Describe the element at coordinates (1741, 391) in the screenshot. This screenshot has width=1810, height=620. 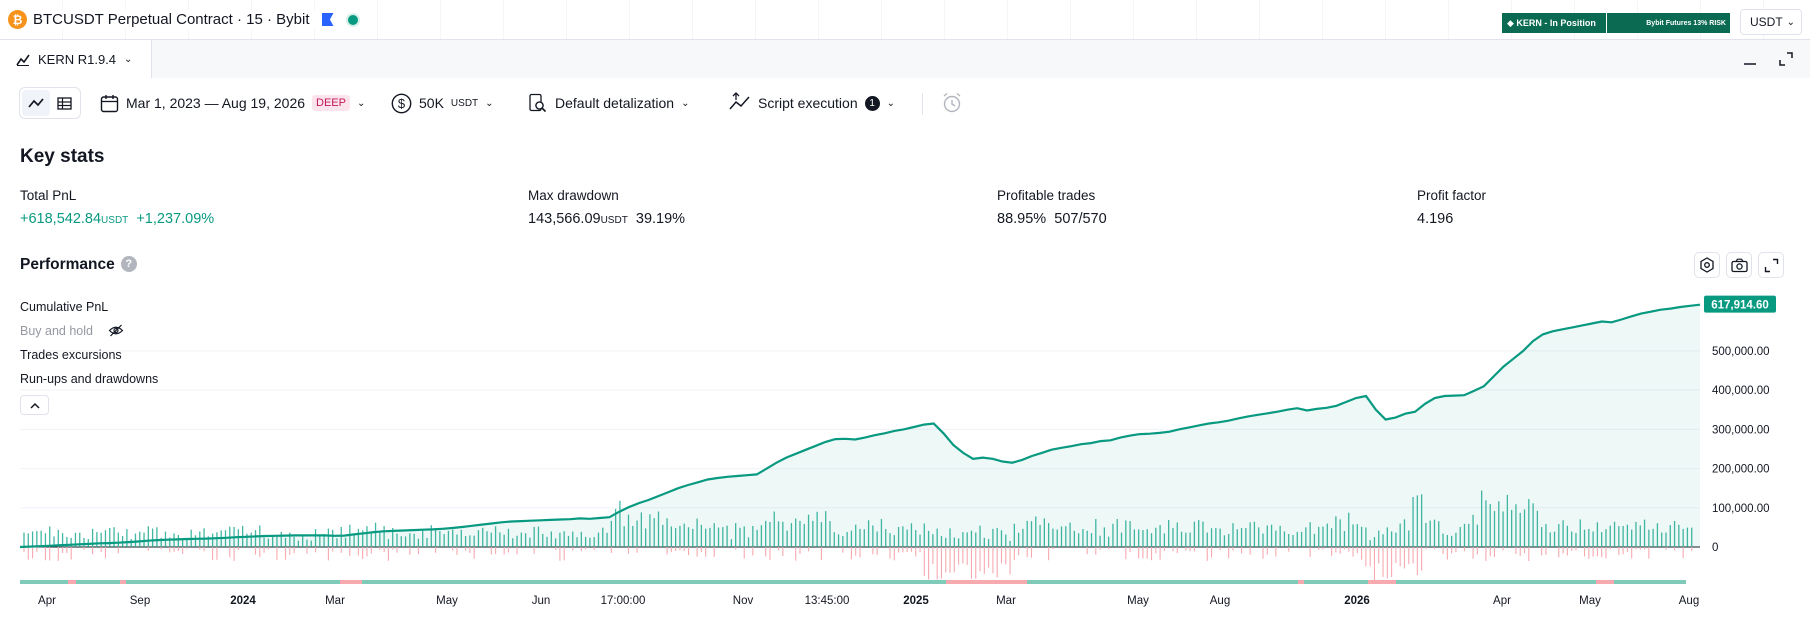
I see `y-tick-label: 400,000.00` at that location.